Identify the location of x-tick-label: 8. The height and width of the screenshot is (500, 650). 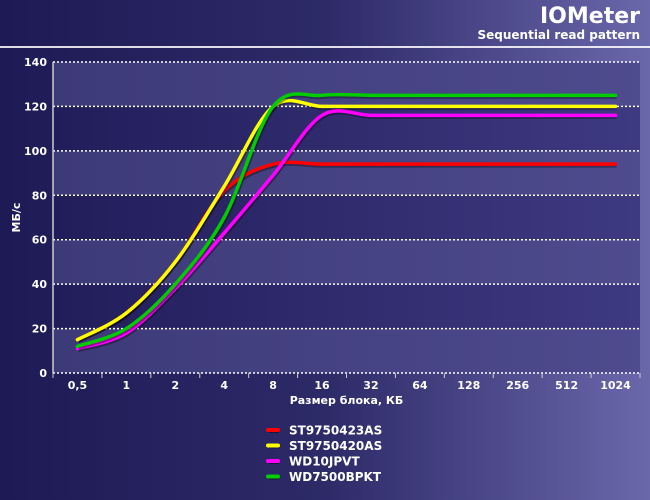
(273, 385).